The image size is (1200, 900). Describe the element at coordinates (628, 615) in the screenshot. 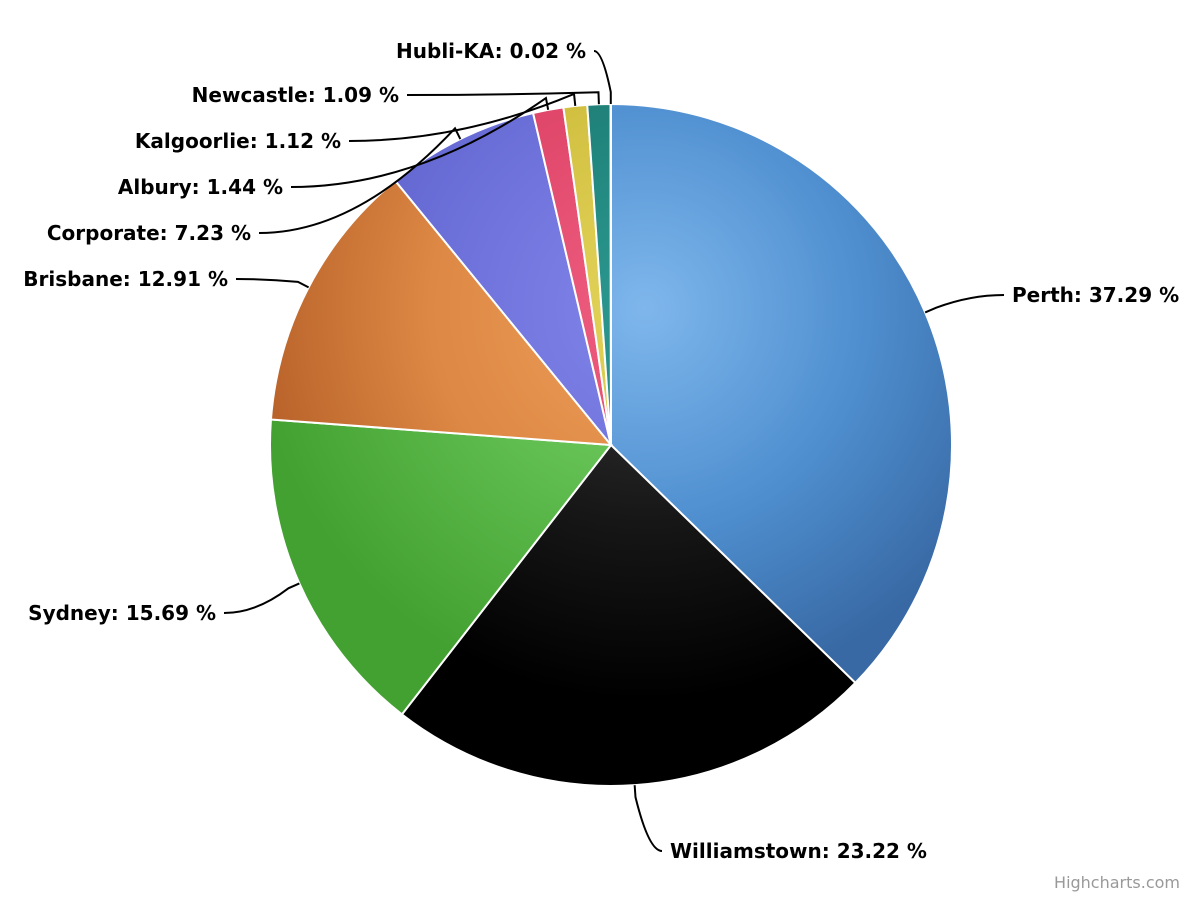

I see `pie-slice-williamstown` at that location.